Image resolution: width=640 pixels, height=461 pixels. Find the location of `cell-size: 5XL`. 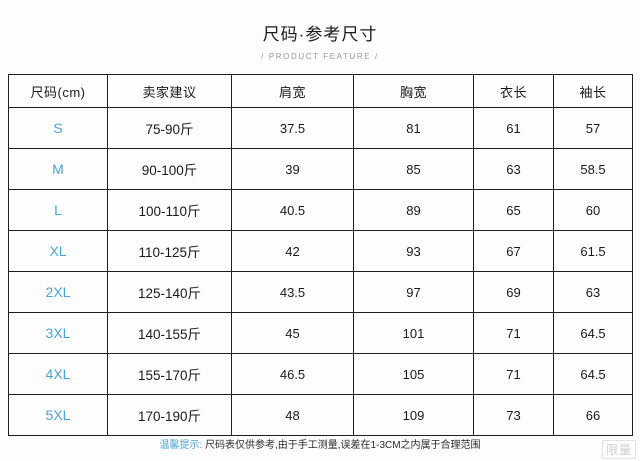

cell-size: 5XL is located at coordinates (58, 415).